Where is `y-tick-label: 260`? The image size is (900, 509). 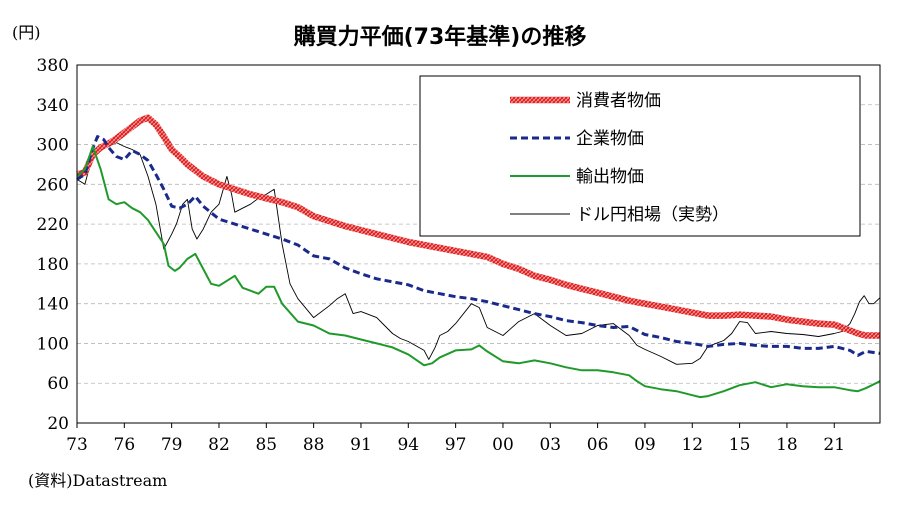 y-tick-label: 260 is located at coordinates (53, 185).